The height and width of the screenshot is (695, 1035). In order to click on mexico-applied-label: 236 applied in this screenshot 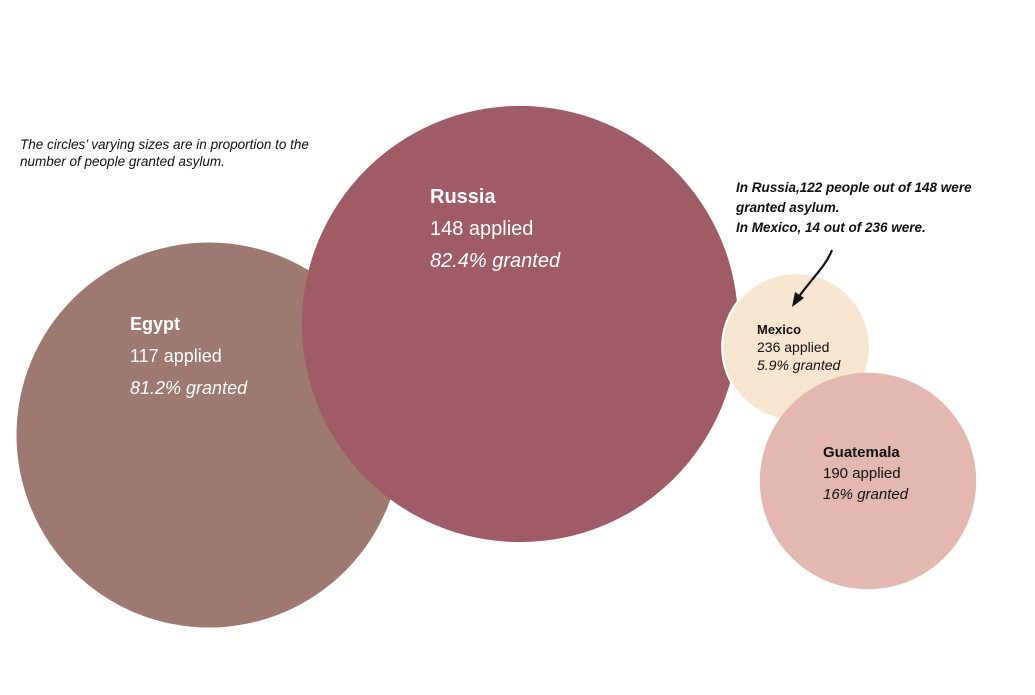, I will do `click(793, 347)`.